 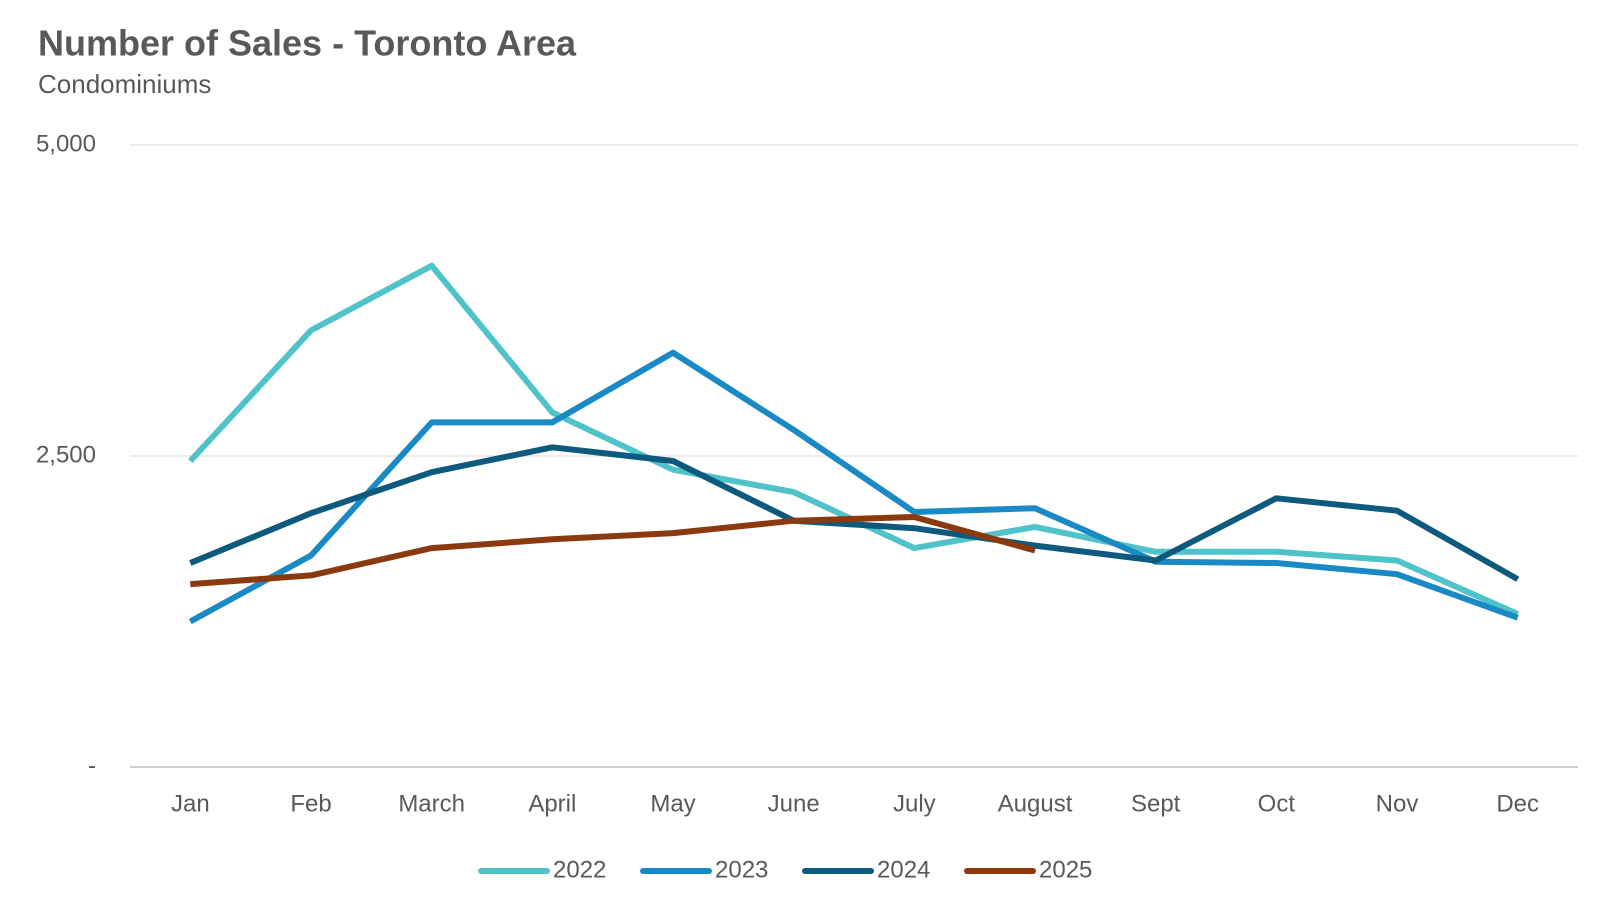 What do you see at coordinates (1277, 803) in the screenshot?
I see `x-tick-label: Oct` at bounding box center [1277, 803].